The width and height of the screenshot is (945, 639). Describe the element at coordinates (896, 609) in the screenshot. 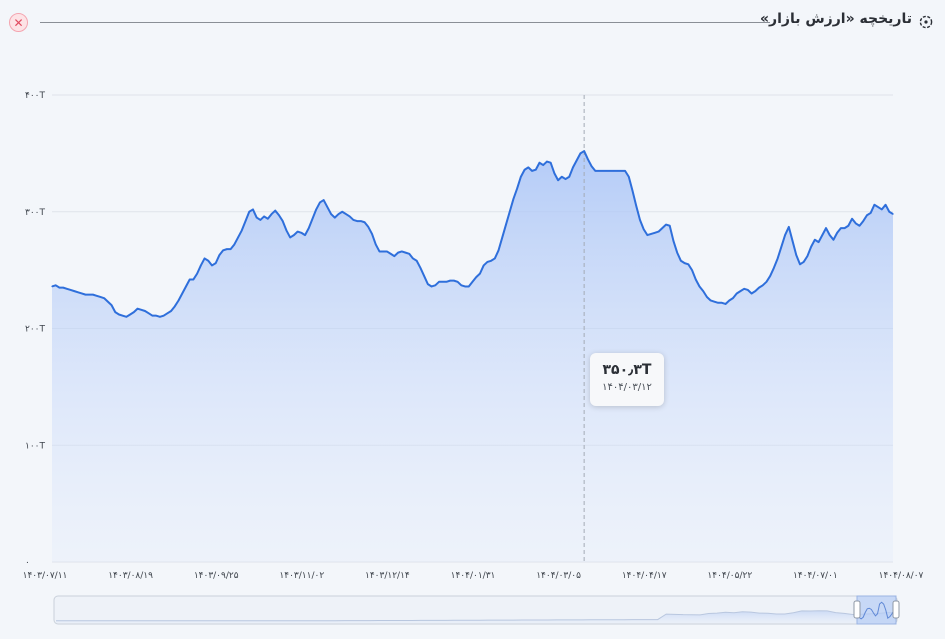

I see `navigator-handle-right` at that location.